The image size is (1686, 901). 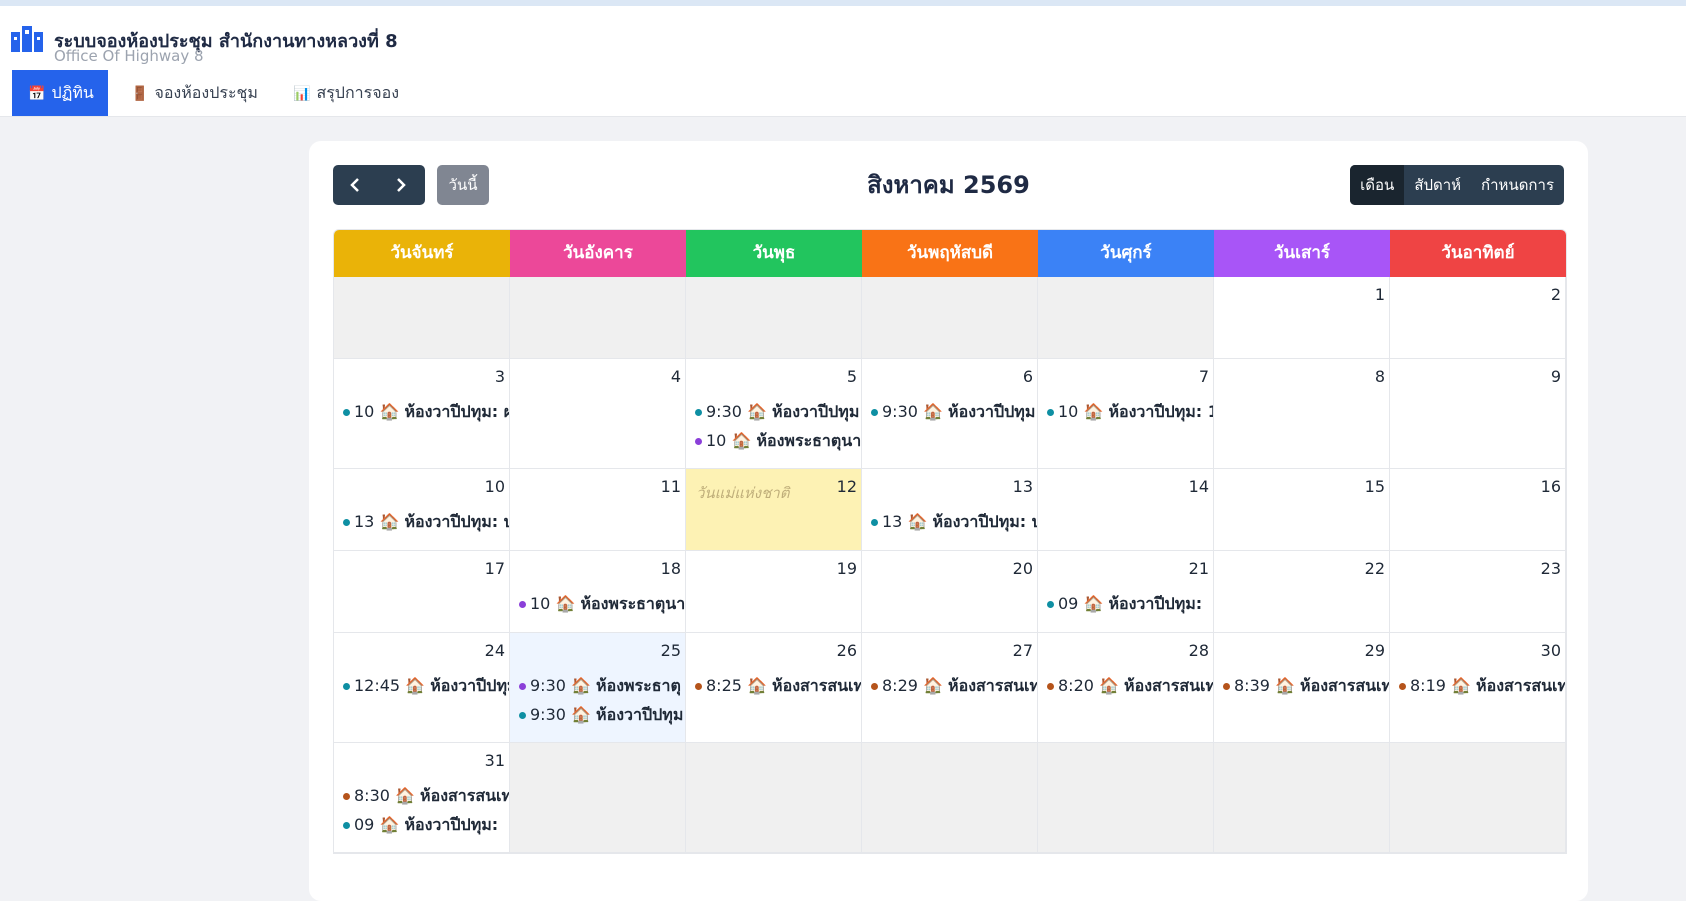 I want to click on day-cell: 27 8:29 🏠 ห้องสารสนเทศ, so click(x=950, y=688).